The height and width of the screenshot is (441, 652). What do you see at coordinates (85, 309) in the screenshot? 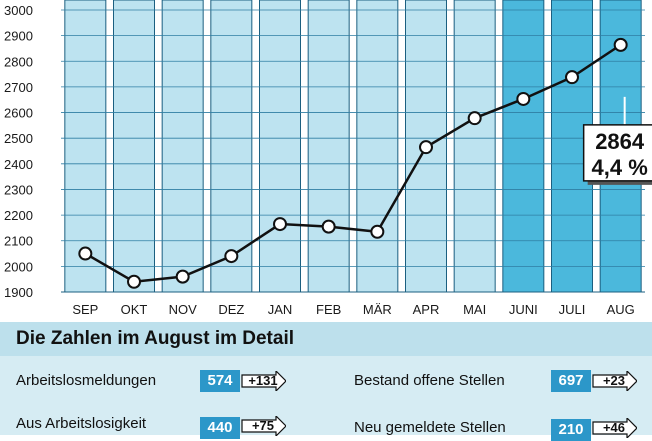
I see `x-tick-label: SEP` at bounding box center [85, 309].